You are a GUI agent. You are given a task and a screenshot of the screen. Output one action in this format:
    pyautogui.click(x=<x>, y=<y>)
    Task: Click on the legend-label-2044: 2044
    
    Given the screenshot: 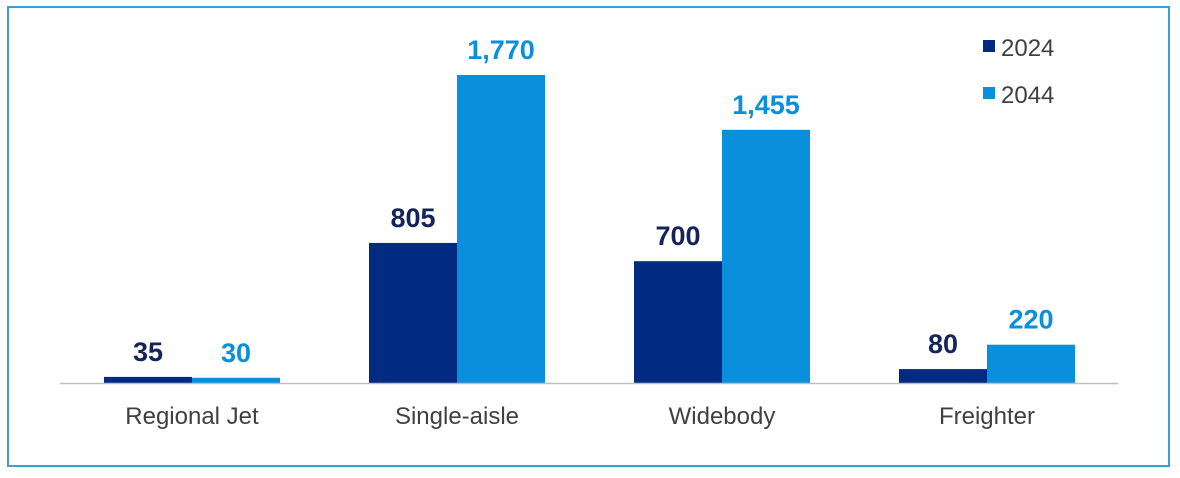 What is the action you would take?
    pyautogui.click(x=1027, y=95)
    